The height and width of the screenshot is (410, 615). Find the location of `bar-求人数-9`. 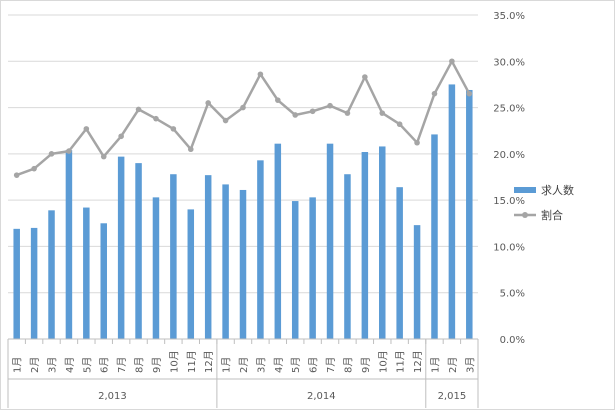

bar-求人数-9 is located at coordinates (173, 256).